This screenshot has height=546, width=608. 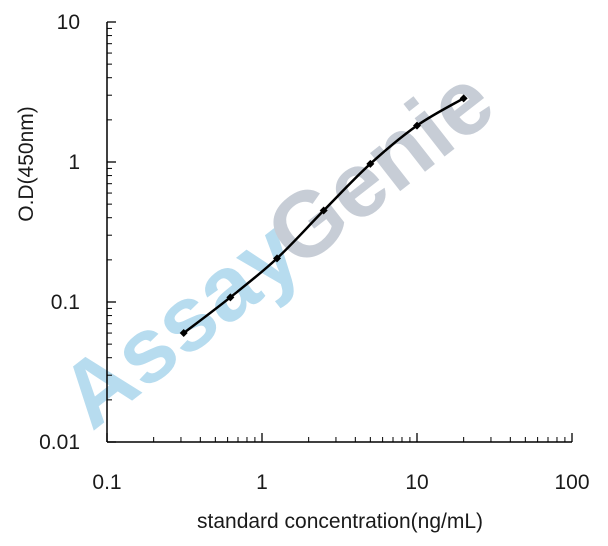 I want to click on y-tick-label: 10, so click(x=68, y=22).